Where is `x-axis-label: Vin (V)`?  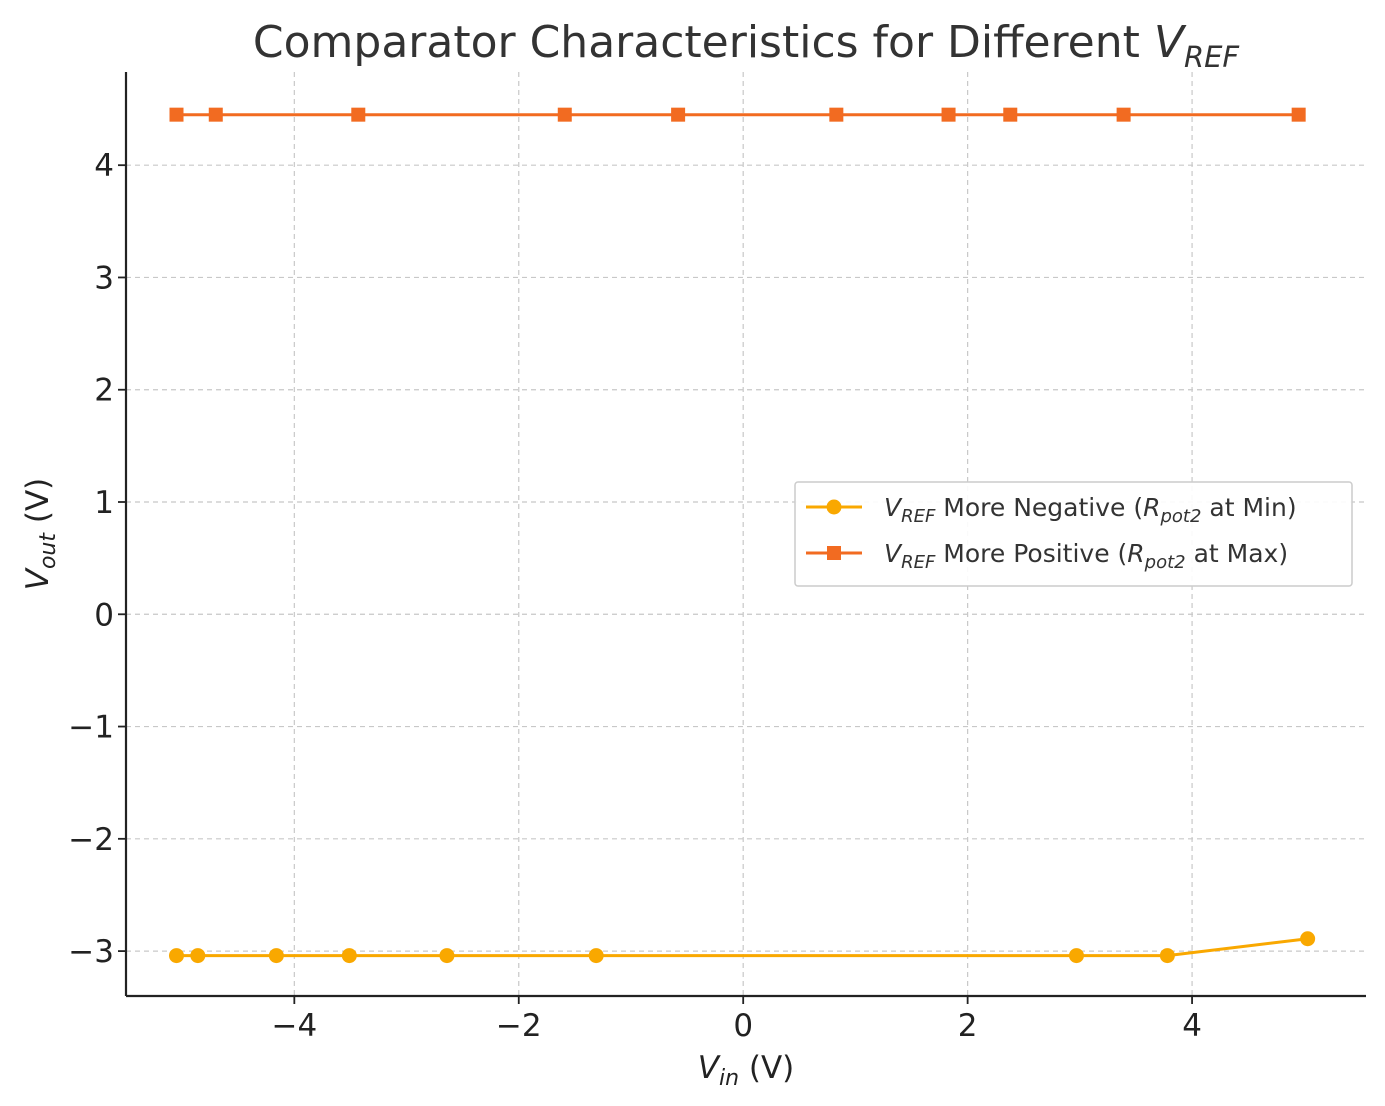 x-axis-label: Vin (V) is located at coordinates (746, 1070).